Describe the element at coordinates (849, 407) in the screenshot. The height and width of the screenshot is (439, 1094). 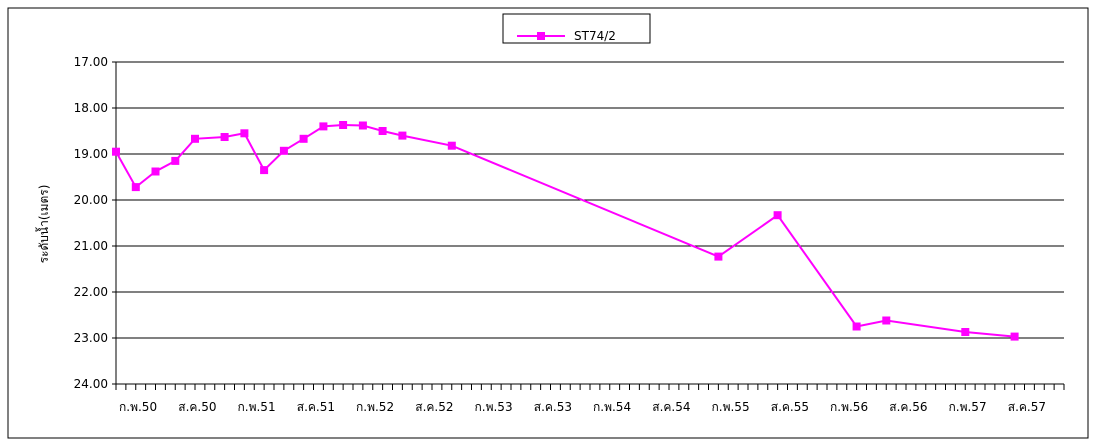
I see `x-tick-label: ก.พ.56` at that location.